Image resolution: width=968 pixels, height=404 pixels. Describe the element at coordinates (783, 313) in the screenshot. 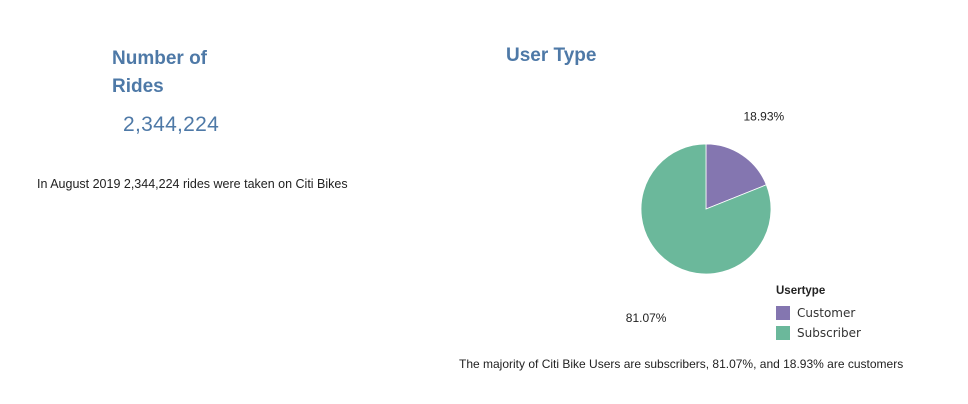

I see `legend-swatch-customer` at that location.